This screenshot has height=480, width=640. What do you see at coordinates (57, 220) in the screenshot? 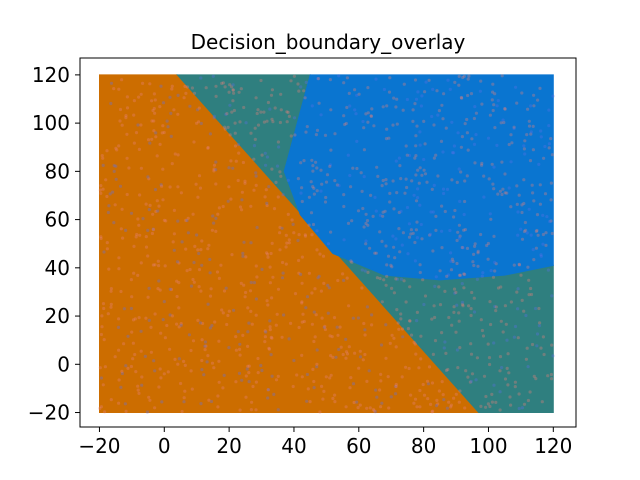
I see `y-tick-label: 60` at bounding box center [57, 220].